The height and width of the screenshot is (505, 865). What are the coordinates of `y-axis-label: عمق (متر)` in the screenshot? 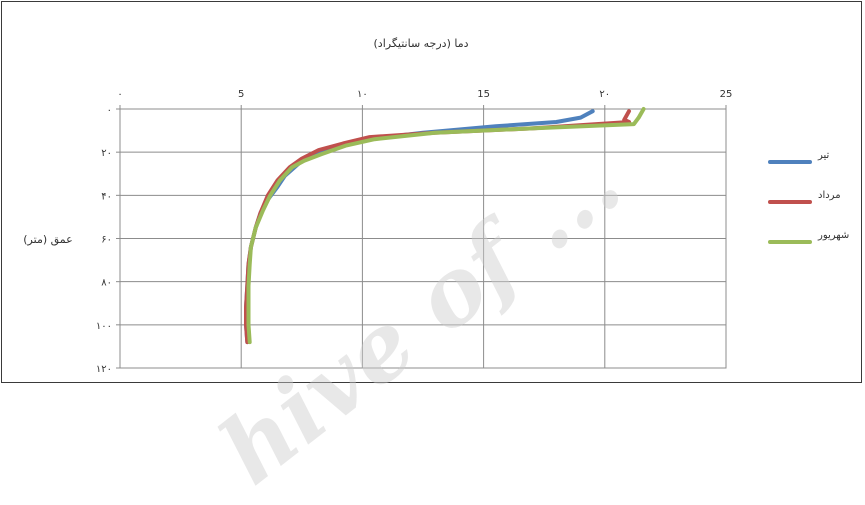 It's located at (47, 240).